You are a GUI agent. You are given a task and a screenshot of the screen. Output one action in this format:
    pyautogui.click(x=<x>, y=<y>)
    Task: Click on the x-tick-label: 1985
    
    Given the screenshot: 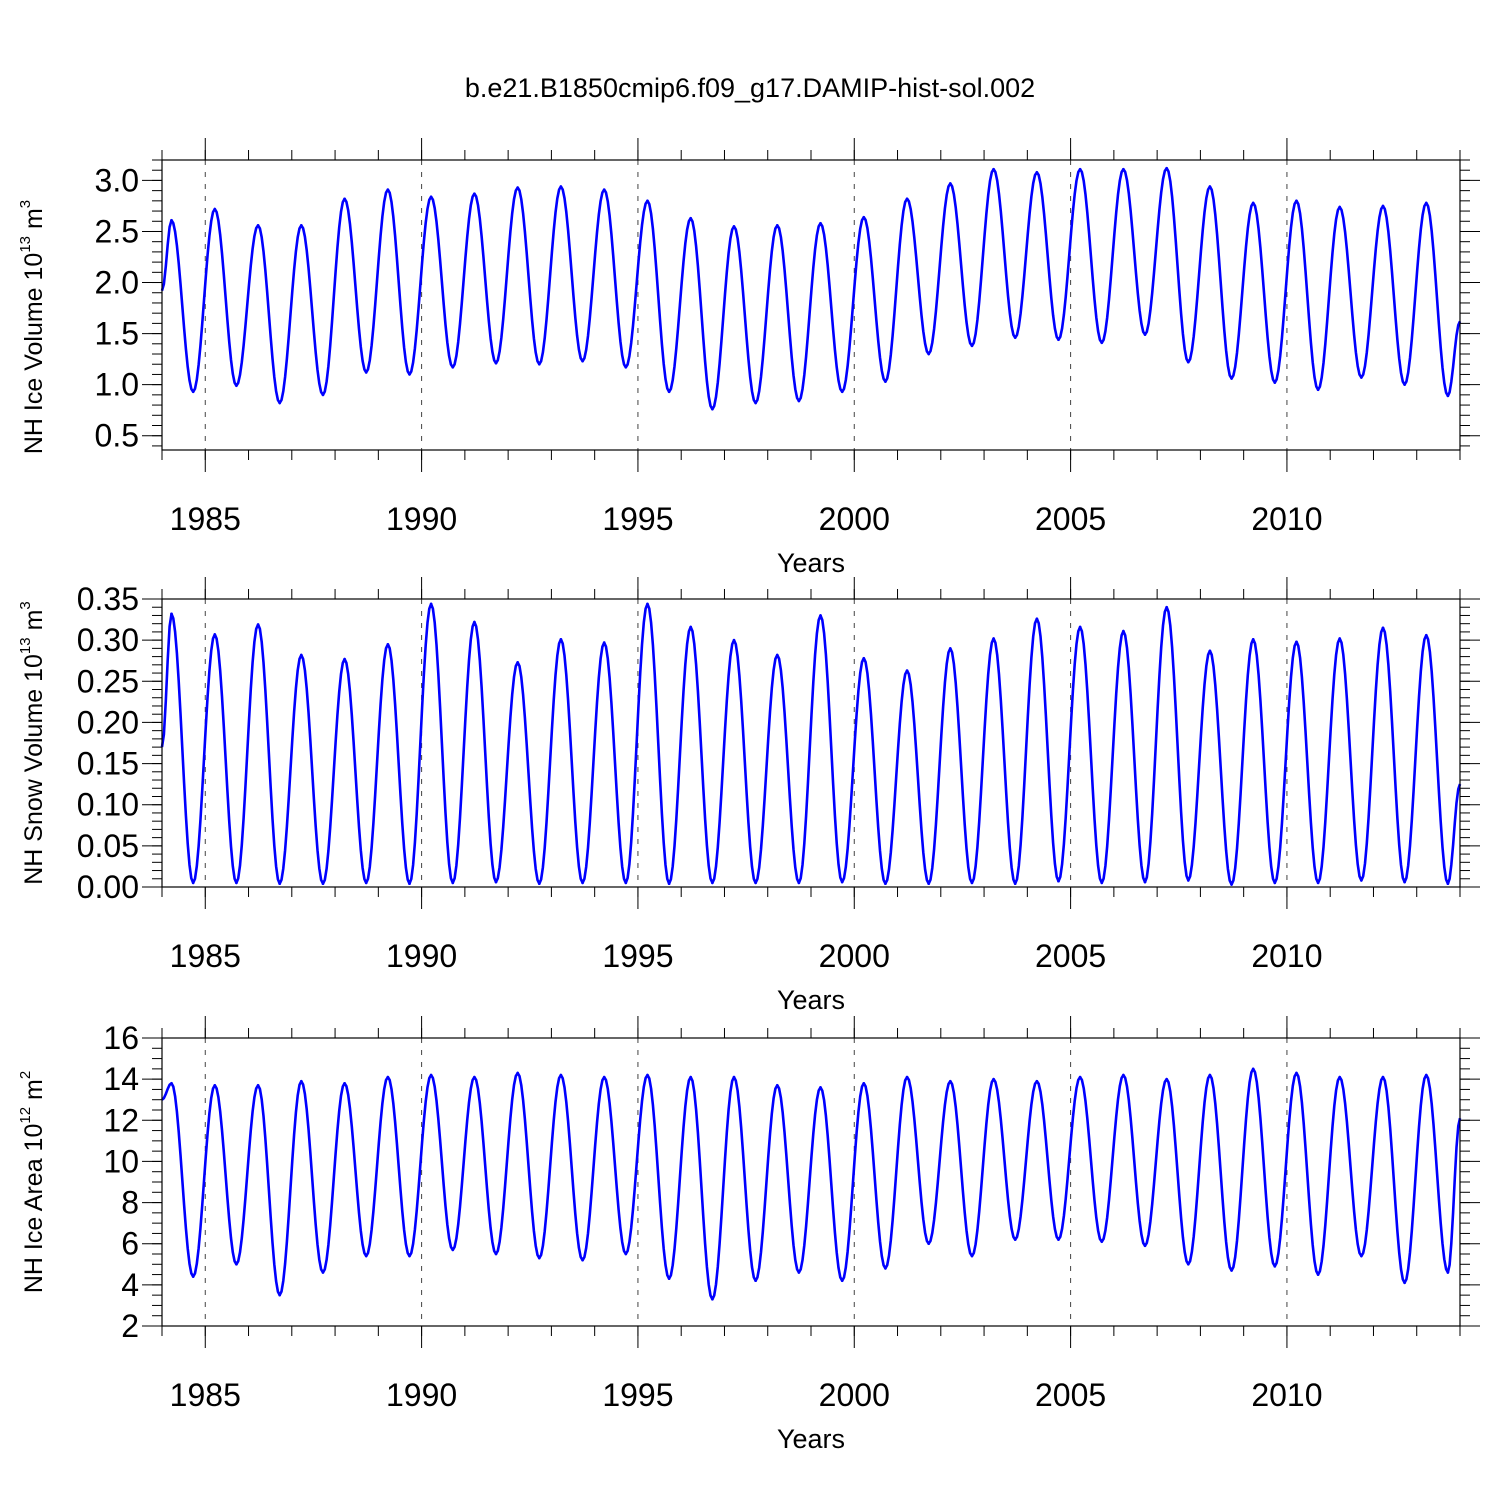 What is the action you would take?
    pyautogui.click(x=205, y=519)
    